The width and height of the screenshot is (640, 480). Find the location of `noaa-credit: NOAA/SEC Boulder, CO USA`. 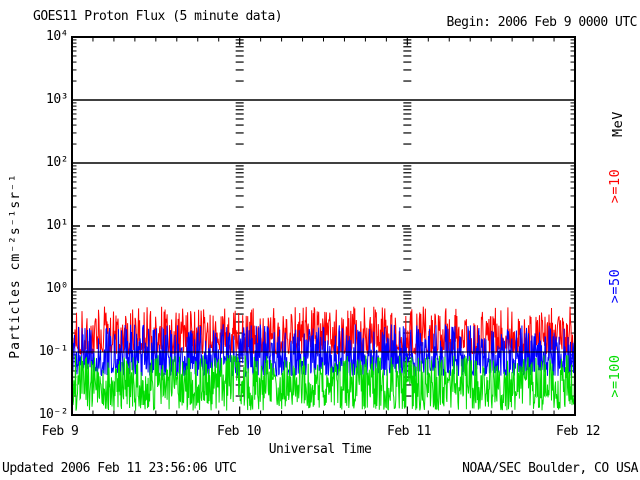

noaa-credit: NOAA/SEC Boulder, CO USA is located at coordinates (550, 468).